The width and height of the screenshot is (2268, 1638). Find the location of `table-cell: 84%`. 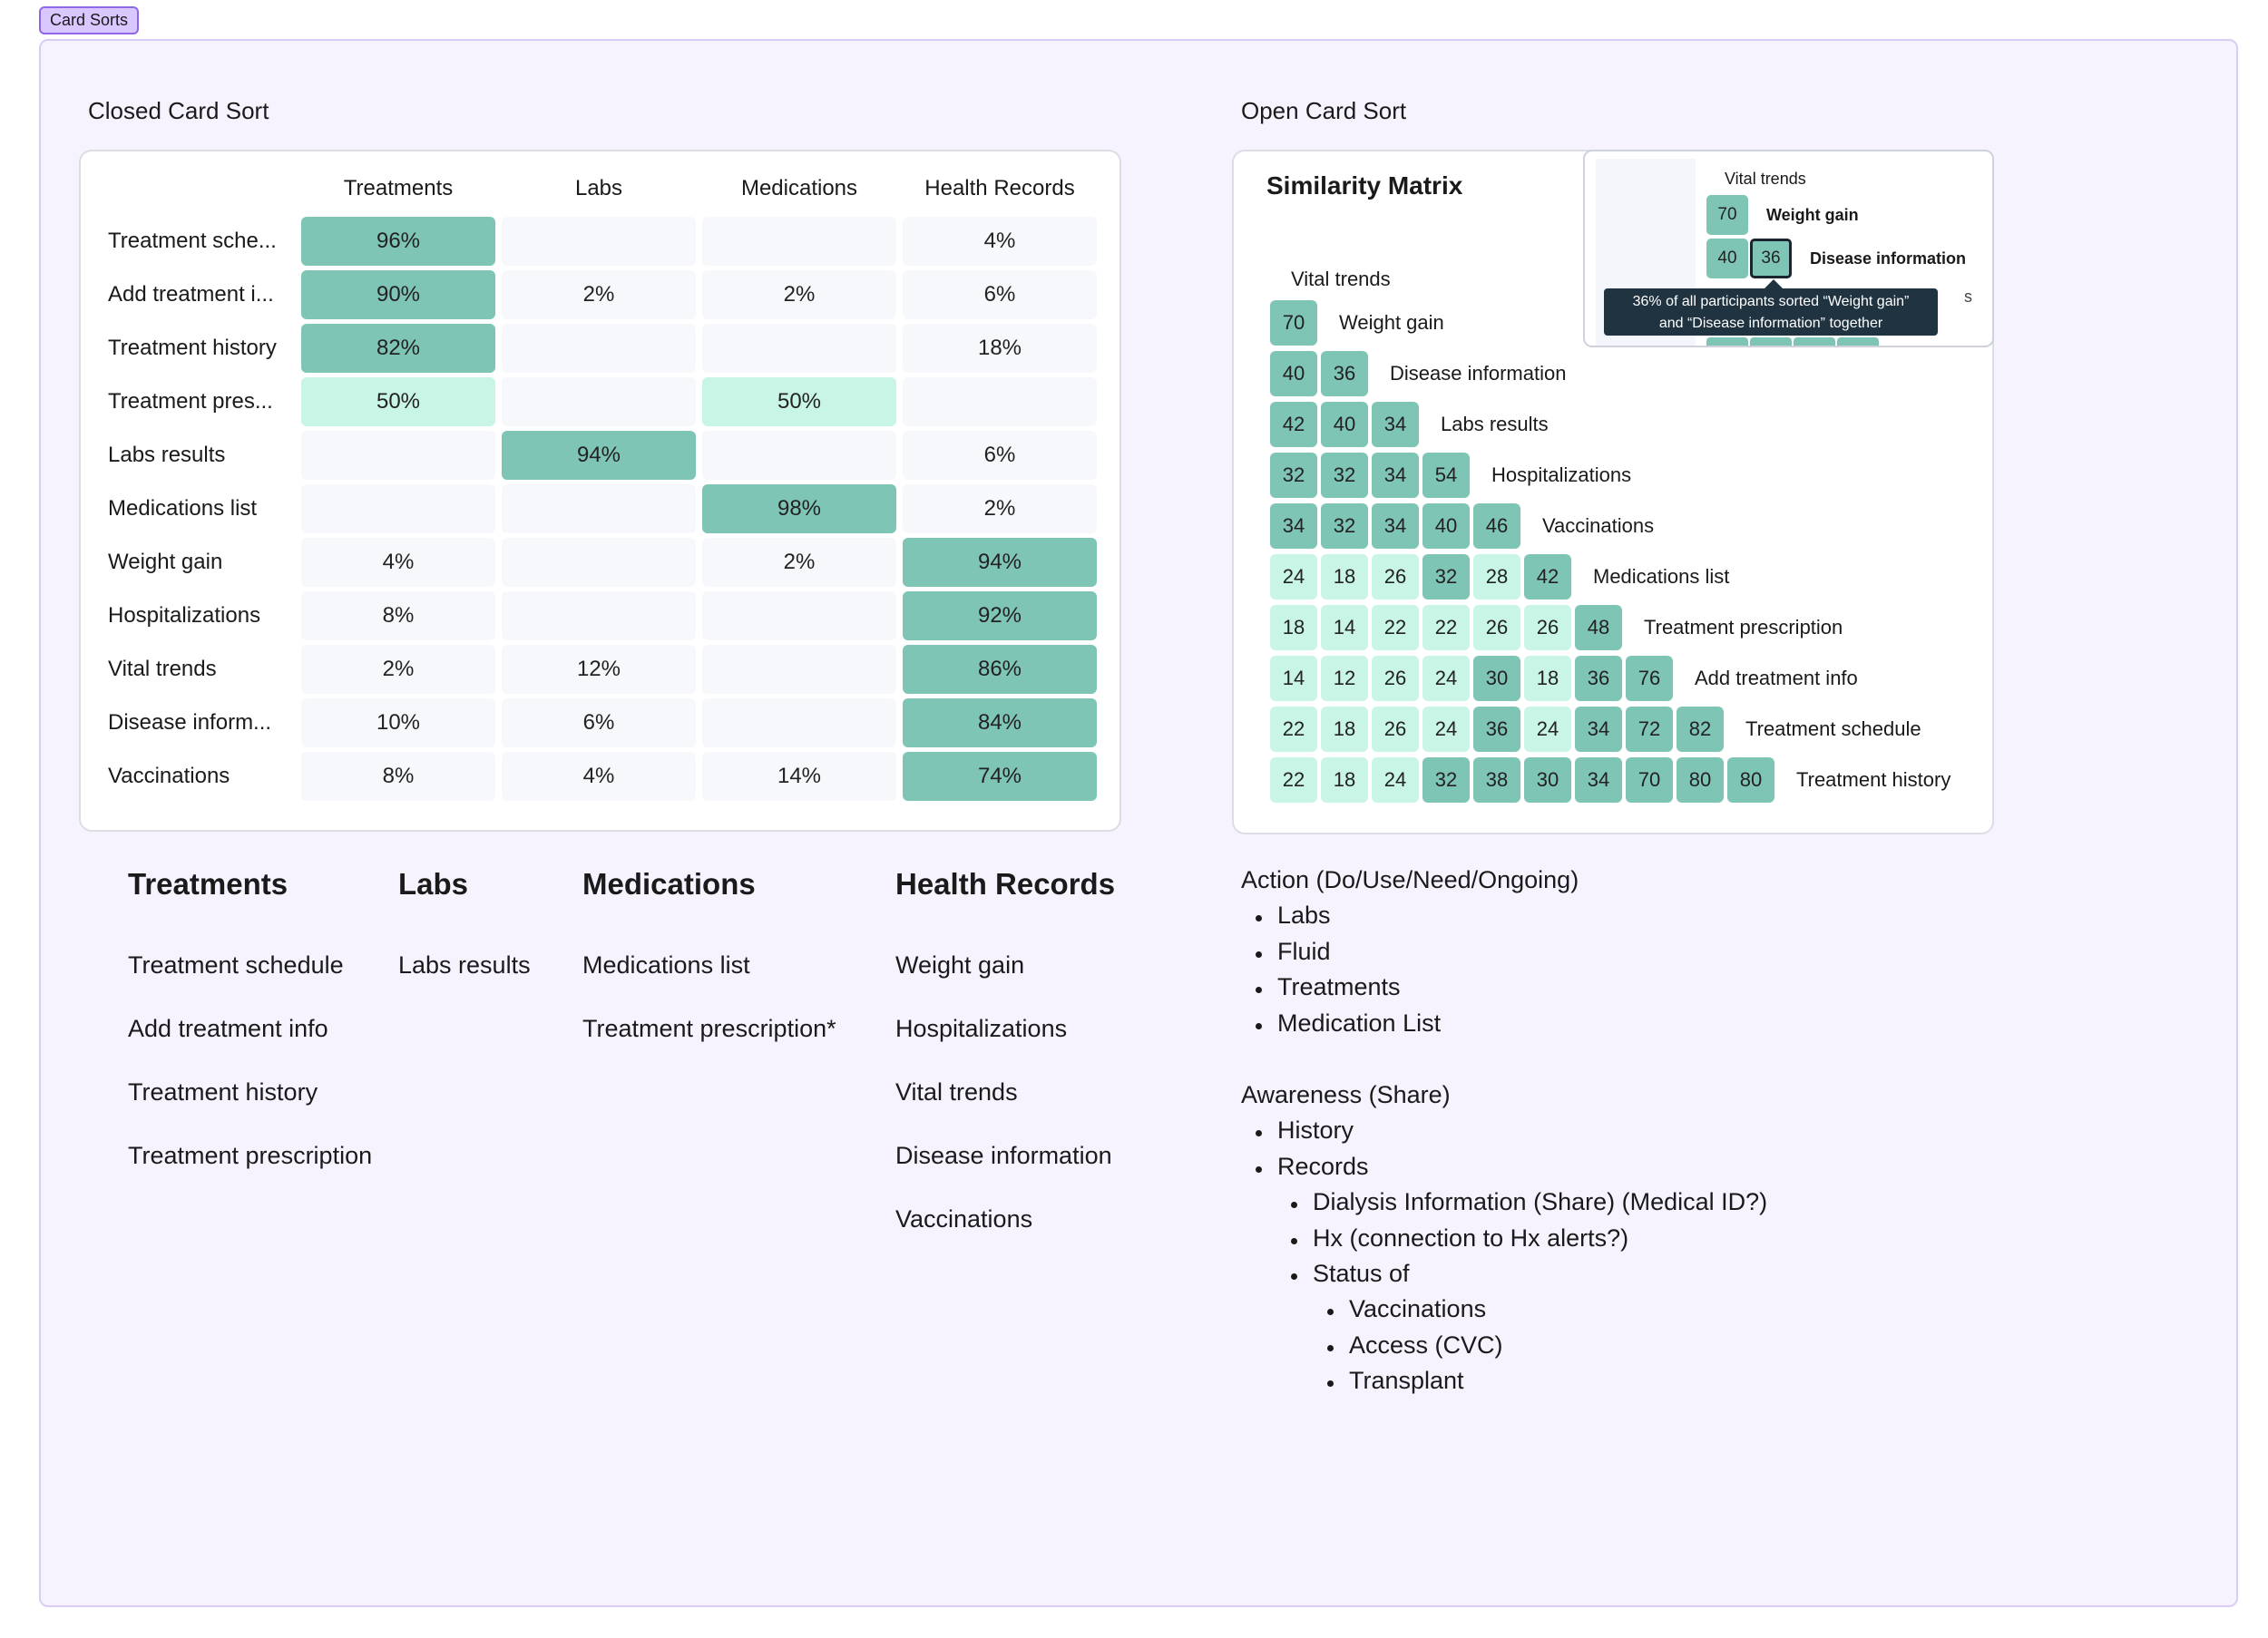

table-cell: 84% is located at coordinates (1000, 722).